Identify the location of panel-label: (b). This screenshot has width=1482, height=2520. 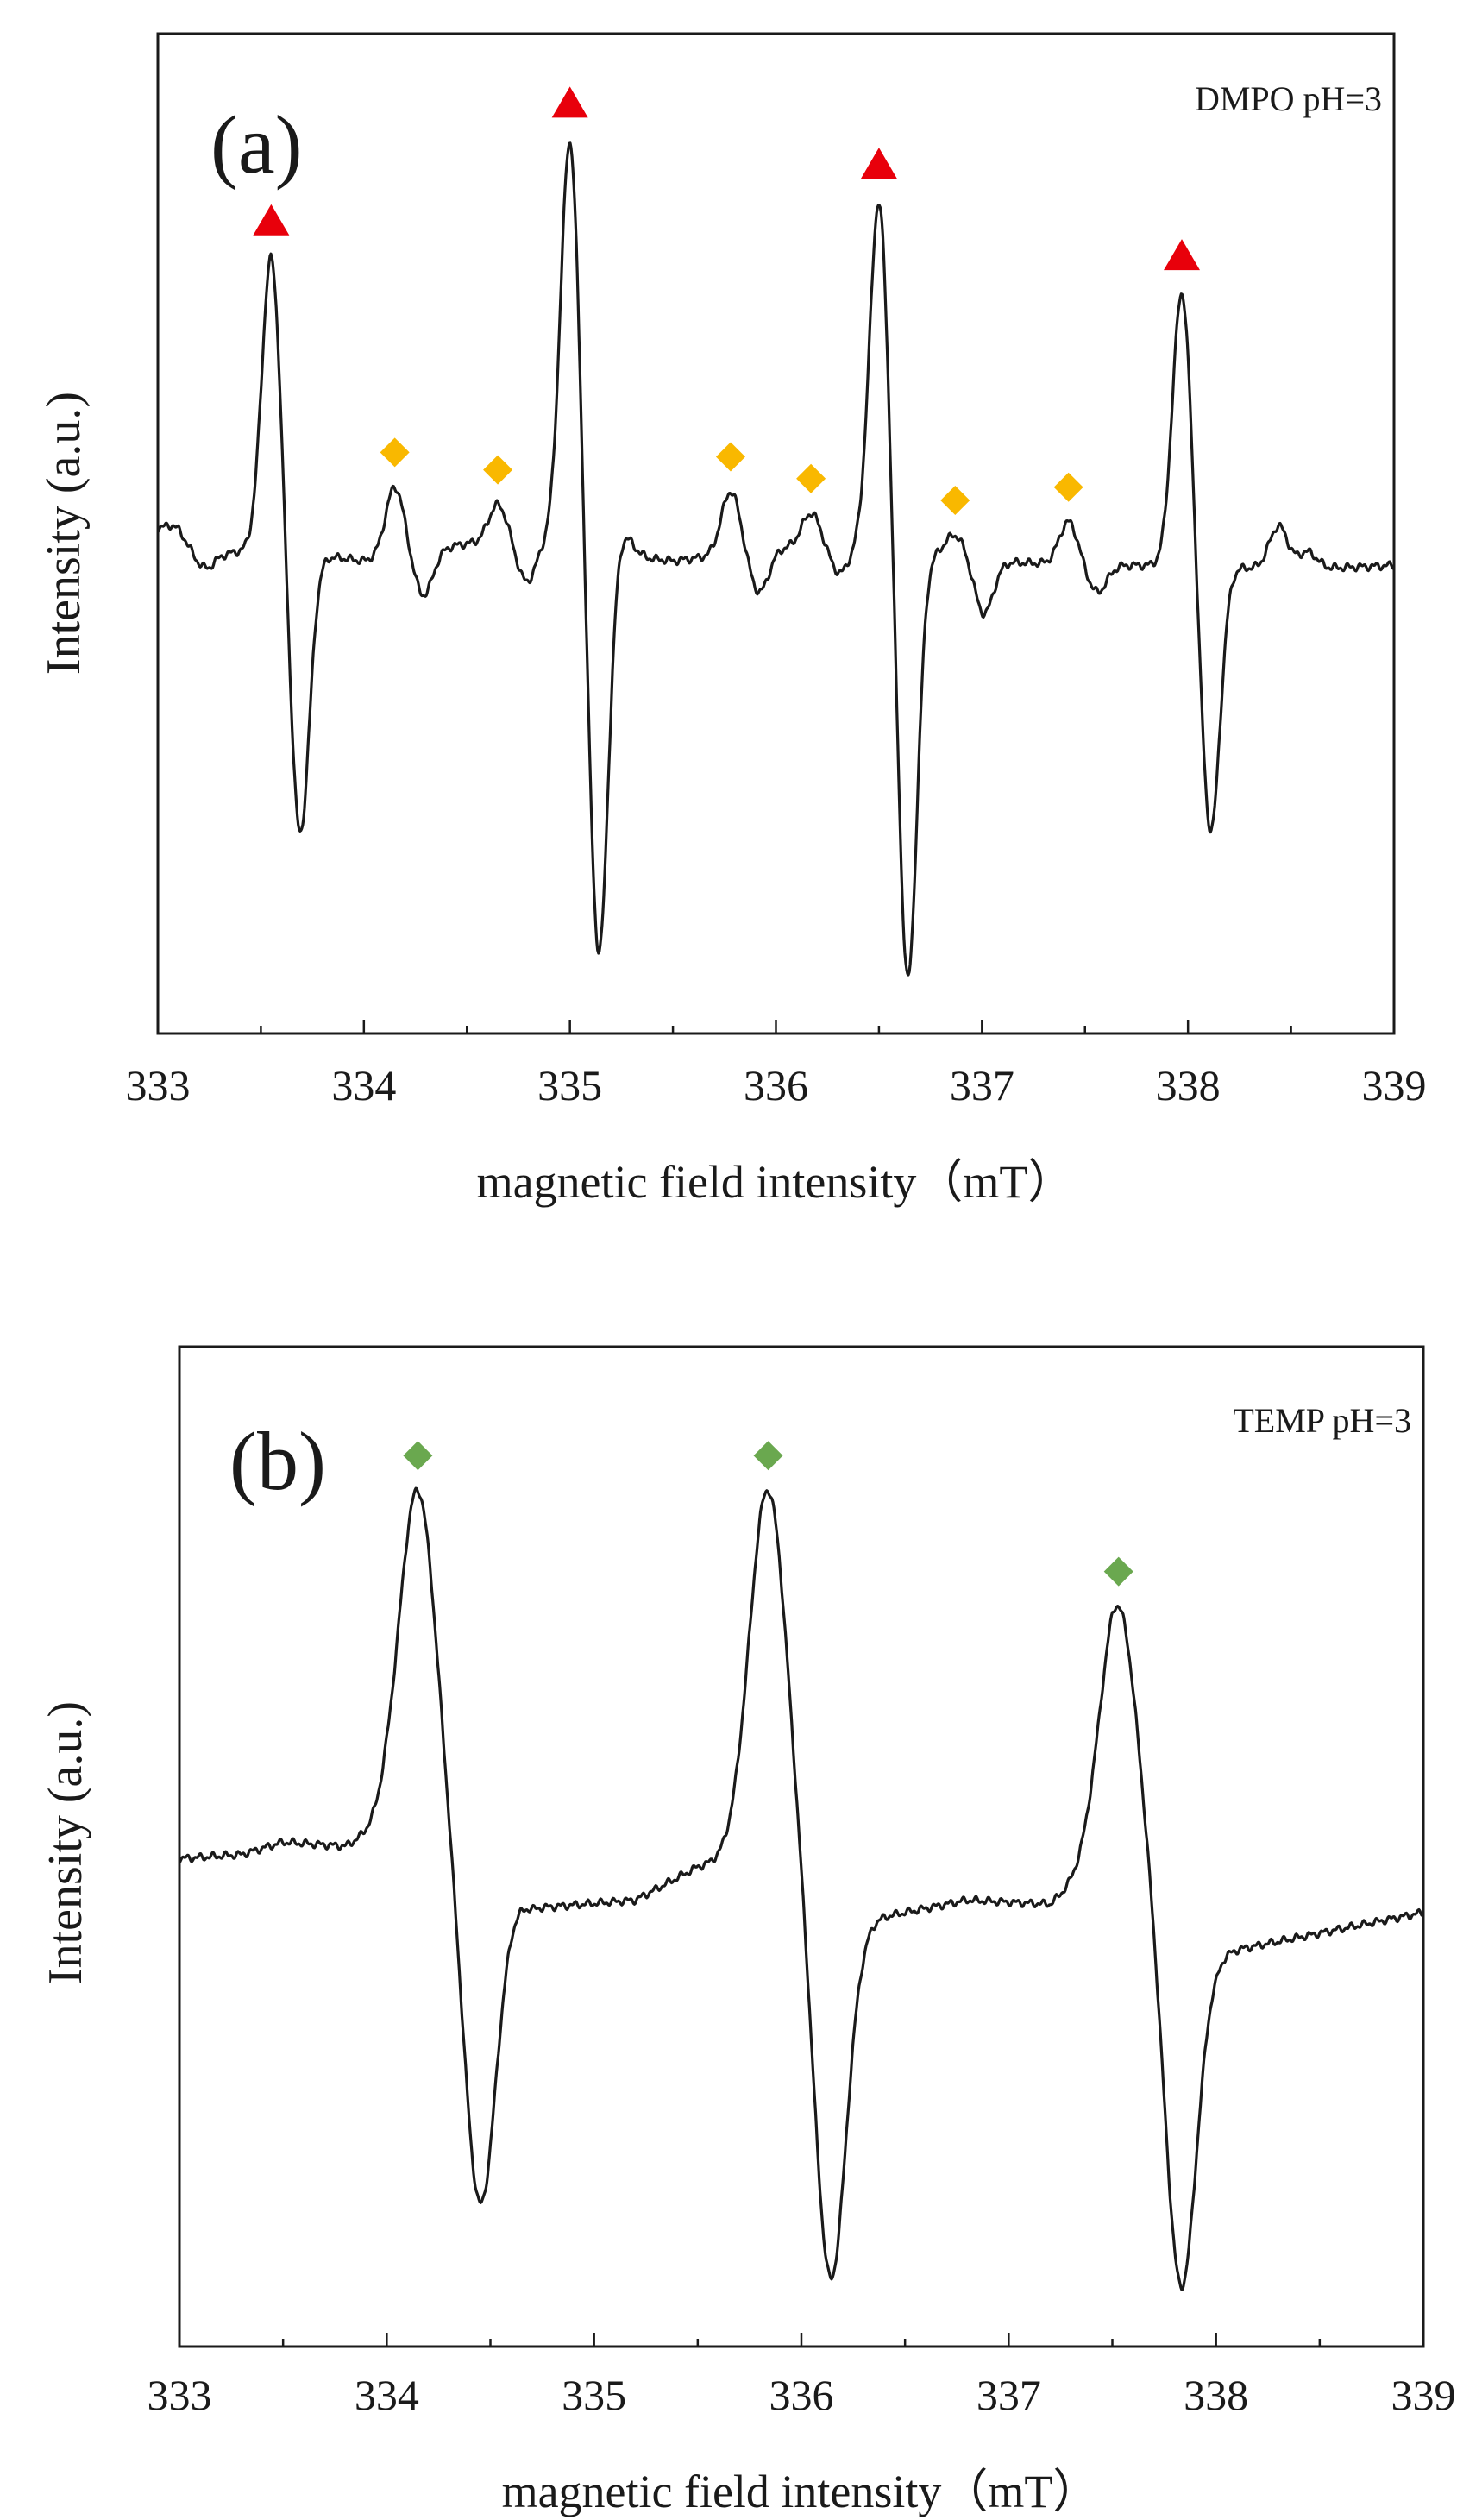
(277, 1461).